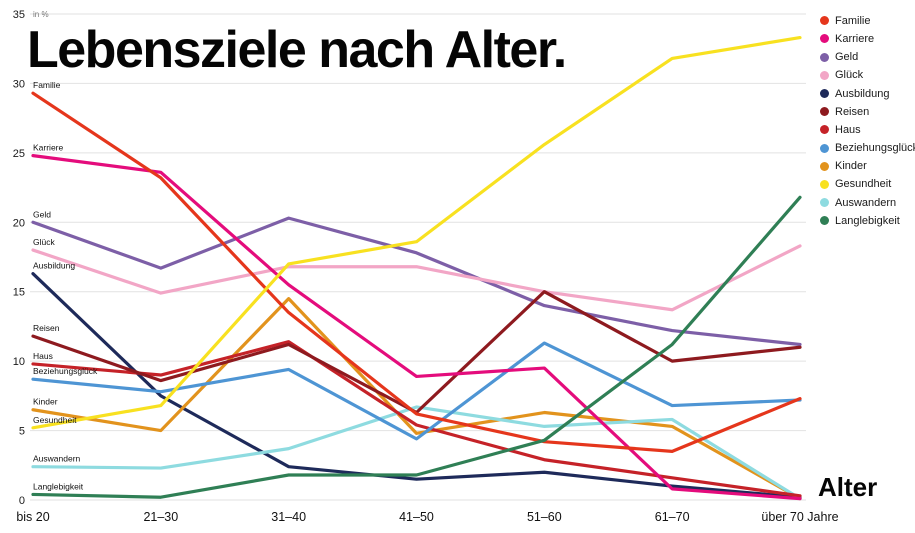 The image size is (915, 533). What do you see at coordinates (824, 112) in the screenshot?
I see `legend-dot-reisen` at bounding box center [824, 112].